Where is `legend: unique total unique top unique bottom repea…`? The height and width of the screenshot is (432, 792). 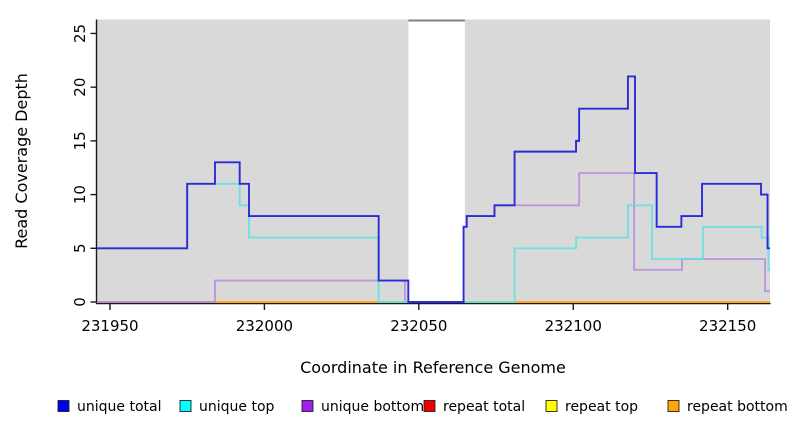 legend: unique total unique top unique bottom repea… is located at coordinates (422, 407).